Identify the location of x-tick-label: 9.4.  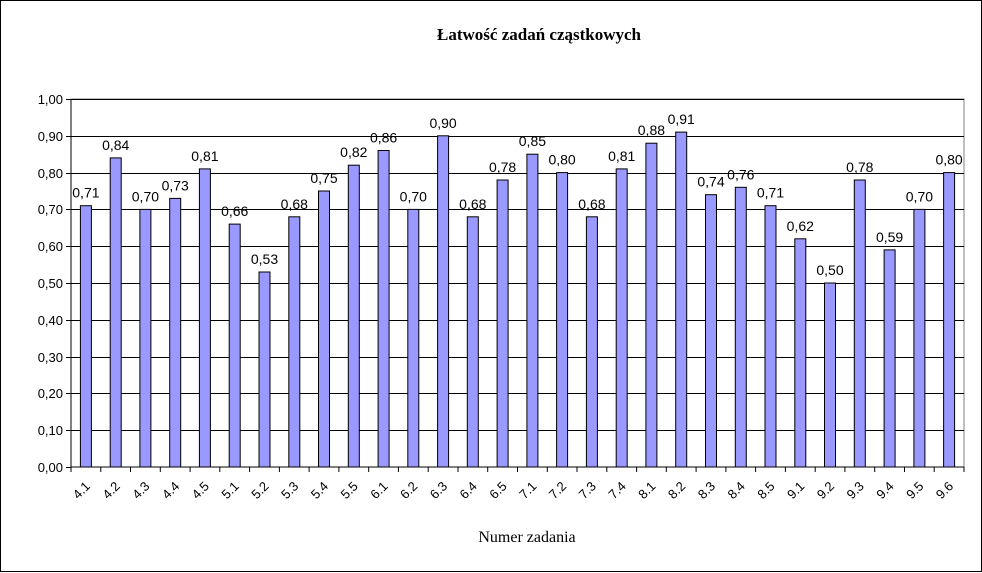
(884, 490).